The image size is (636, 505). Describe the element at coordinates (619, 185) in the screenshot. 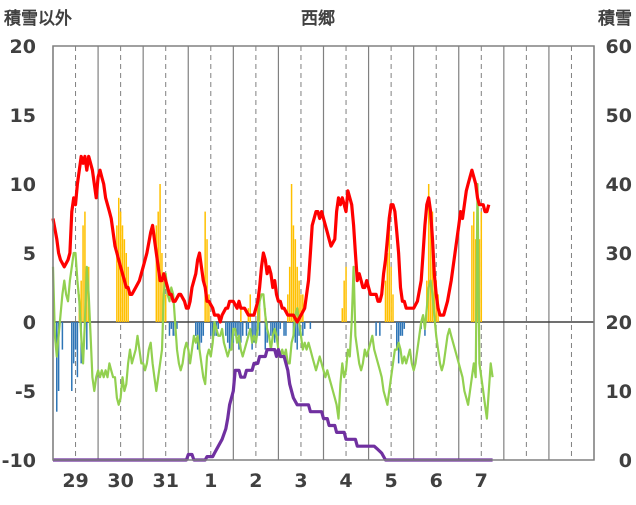

I see `right-tick-label: 40` at that location.